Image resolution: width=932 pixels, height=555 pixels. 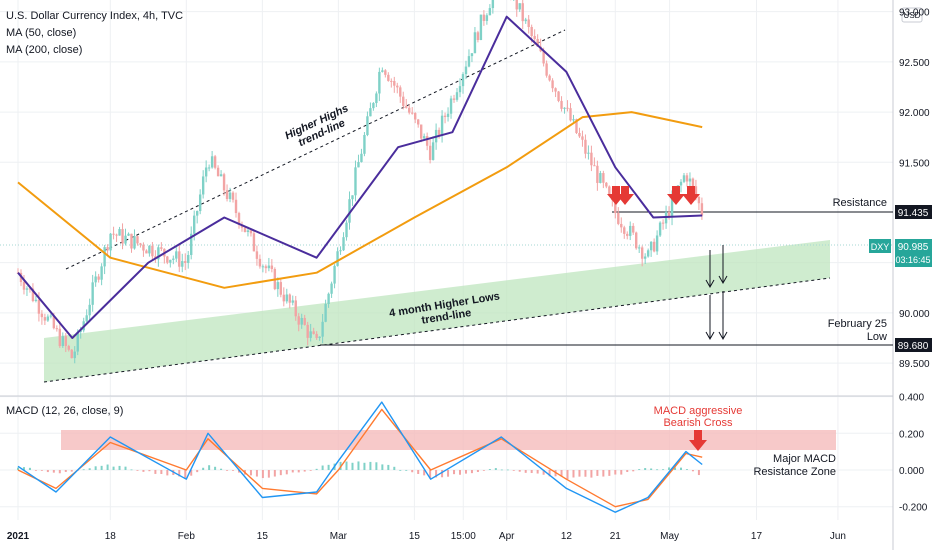 I want to click on last-price-tag: 90.985 03:16:45, so click(x=913, y=253).